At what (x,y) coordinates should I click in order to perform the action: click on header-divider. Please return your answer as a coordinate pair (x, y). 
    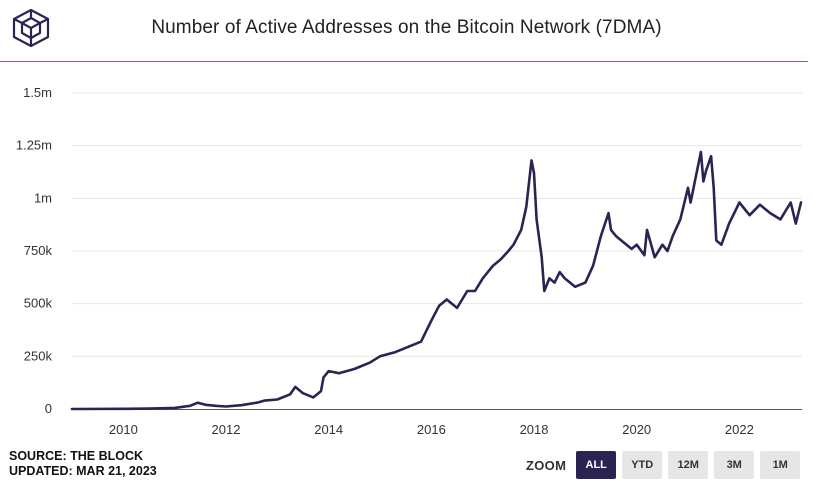
    Looking at the image, I should click on (404, 61).